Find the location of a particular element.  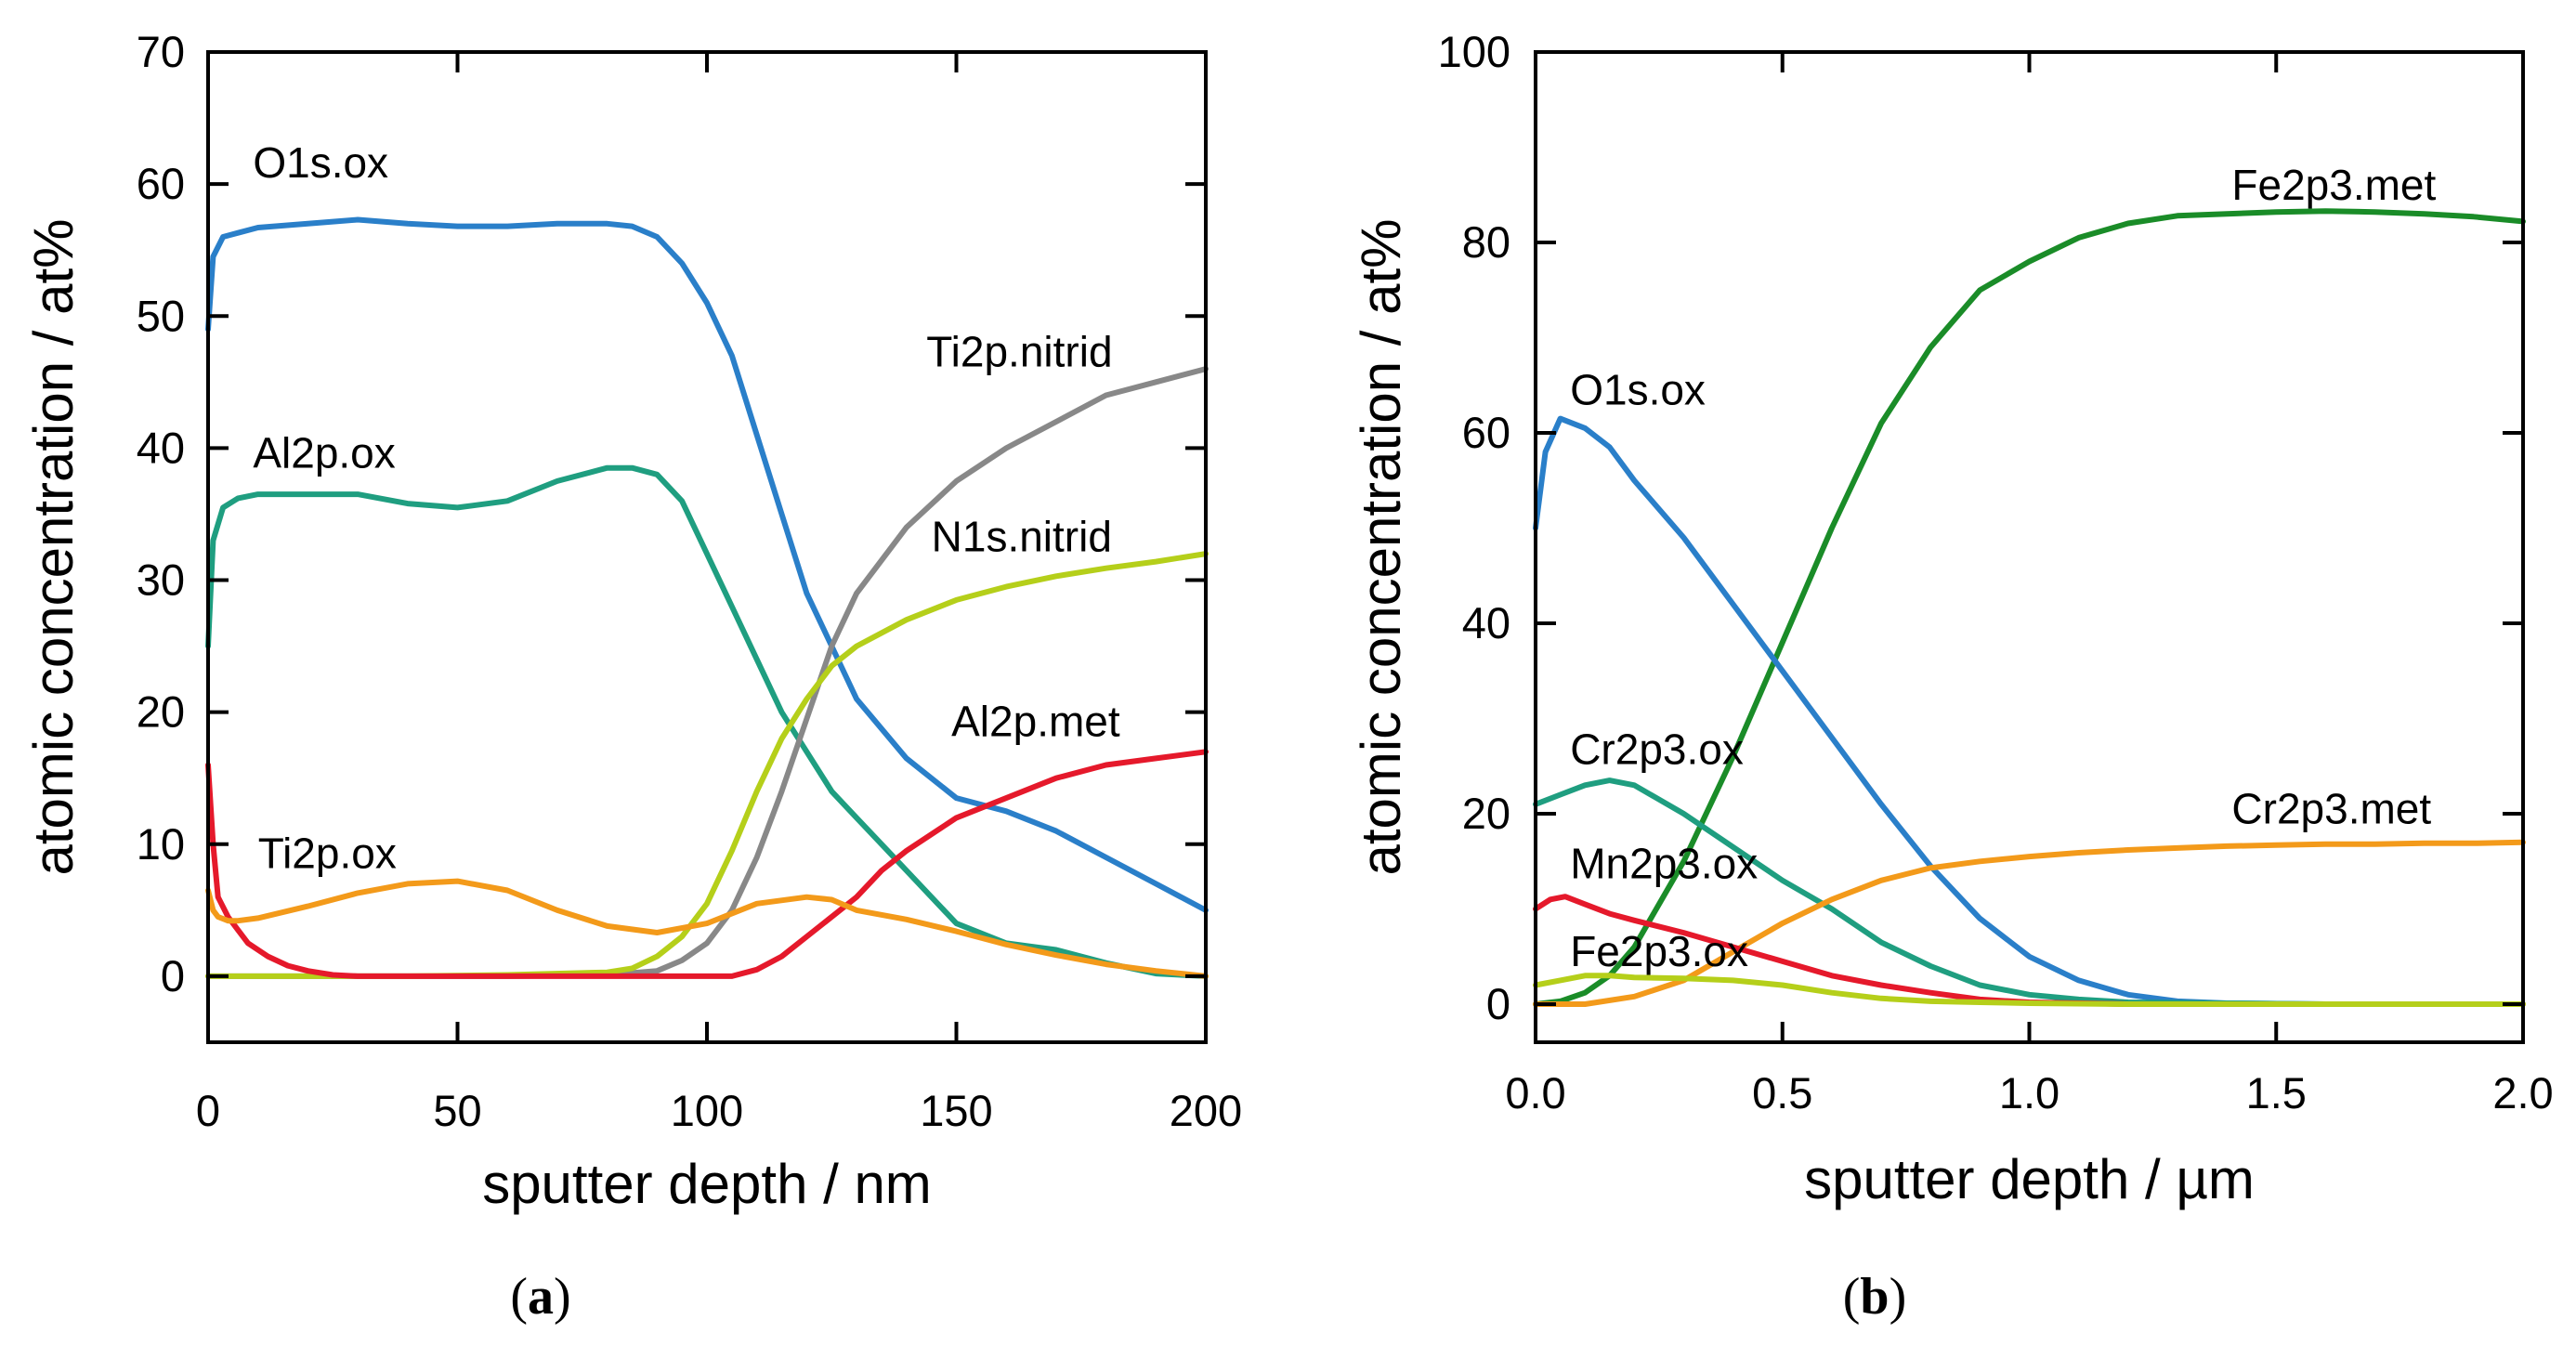

chart-a-series-line-n1s-nitrid is located at coordinates (707, 765).